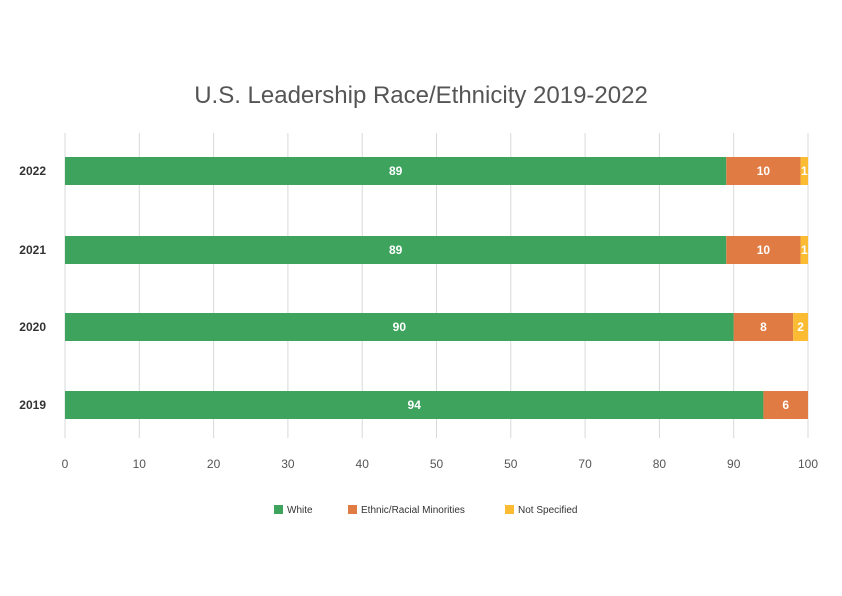 Image resolution: width=842 pixels, height=596 pixels. I want to click on bar-segment-not-specified-2021, so click(804, 250).